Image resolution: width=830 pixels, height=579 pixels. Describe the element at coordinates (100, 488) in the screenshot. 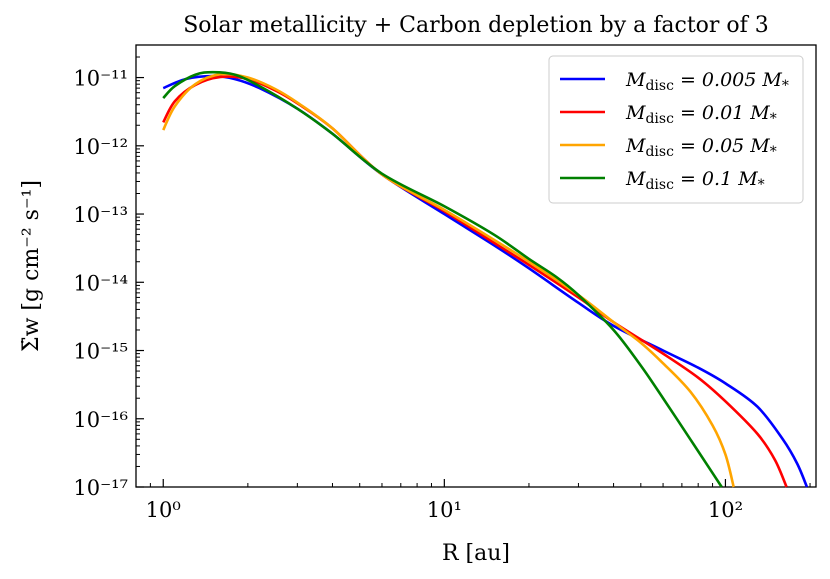

I see `y-tick-label-6: 10⁻¹⁷` at that location.